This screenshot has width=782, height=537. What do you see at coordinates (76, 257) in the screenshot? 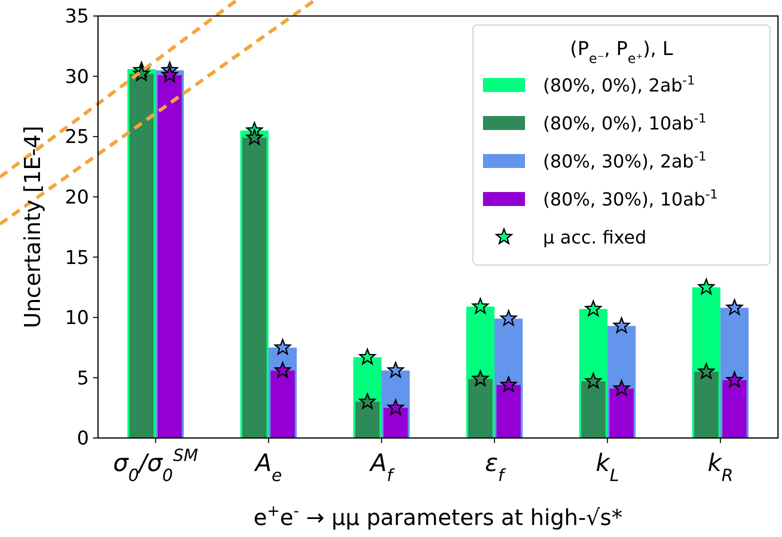
I see `y-tick-label: 15` at bounding box center [76, 257].